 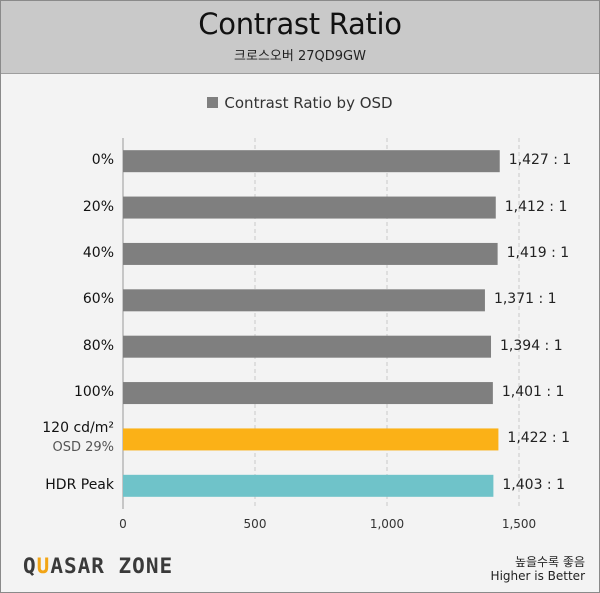 What do you see at coordinates (93, 392) in the screenshot?
I see `category-label: 100%` at bounding box center [93, 392].